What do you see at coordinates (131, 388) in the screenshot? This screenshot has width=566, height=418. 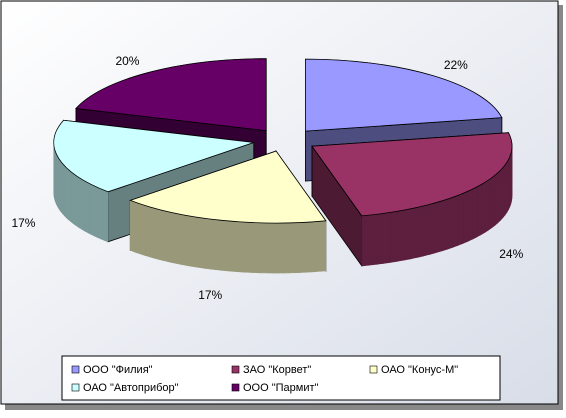 I see `legend-label: ОАО "Автоприбор"` at bounding box center [131, 388].